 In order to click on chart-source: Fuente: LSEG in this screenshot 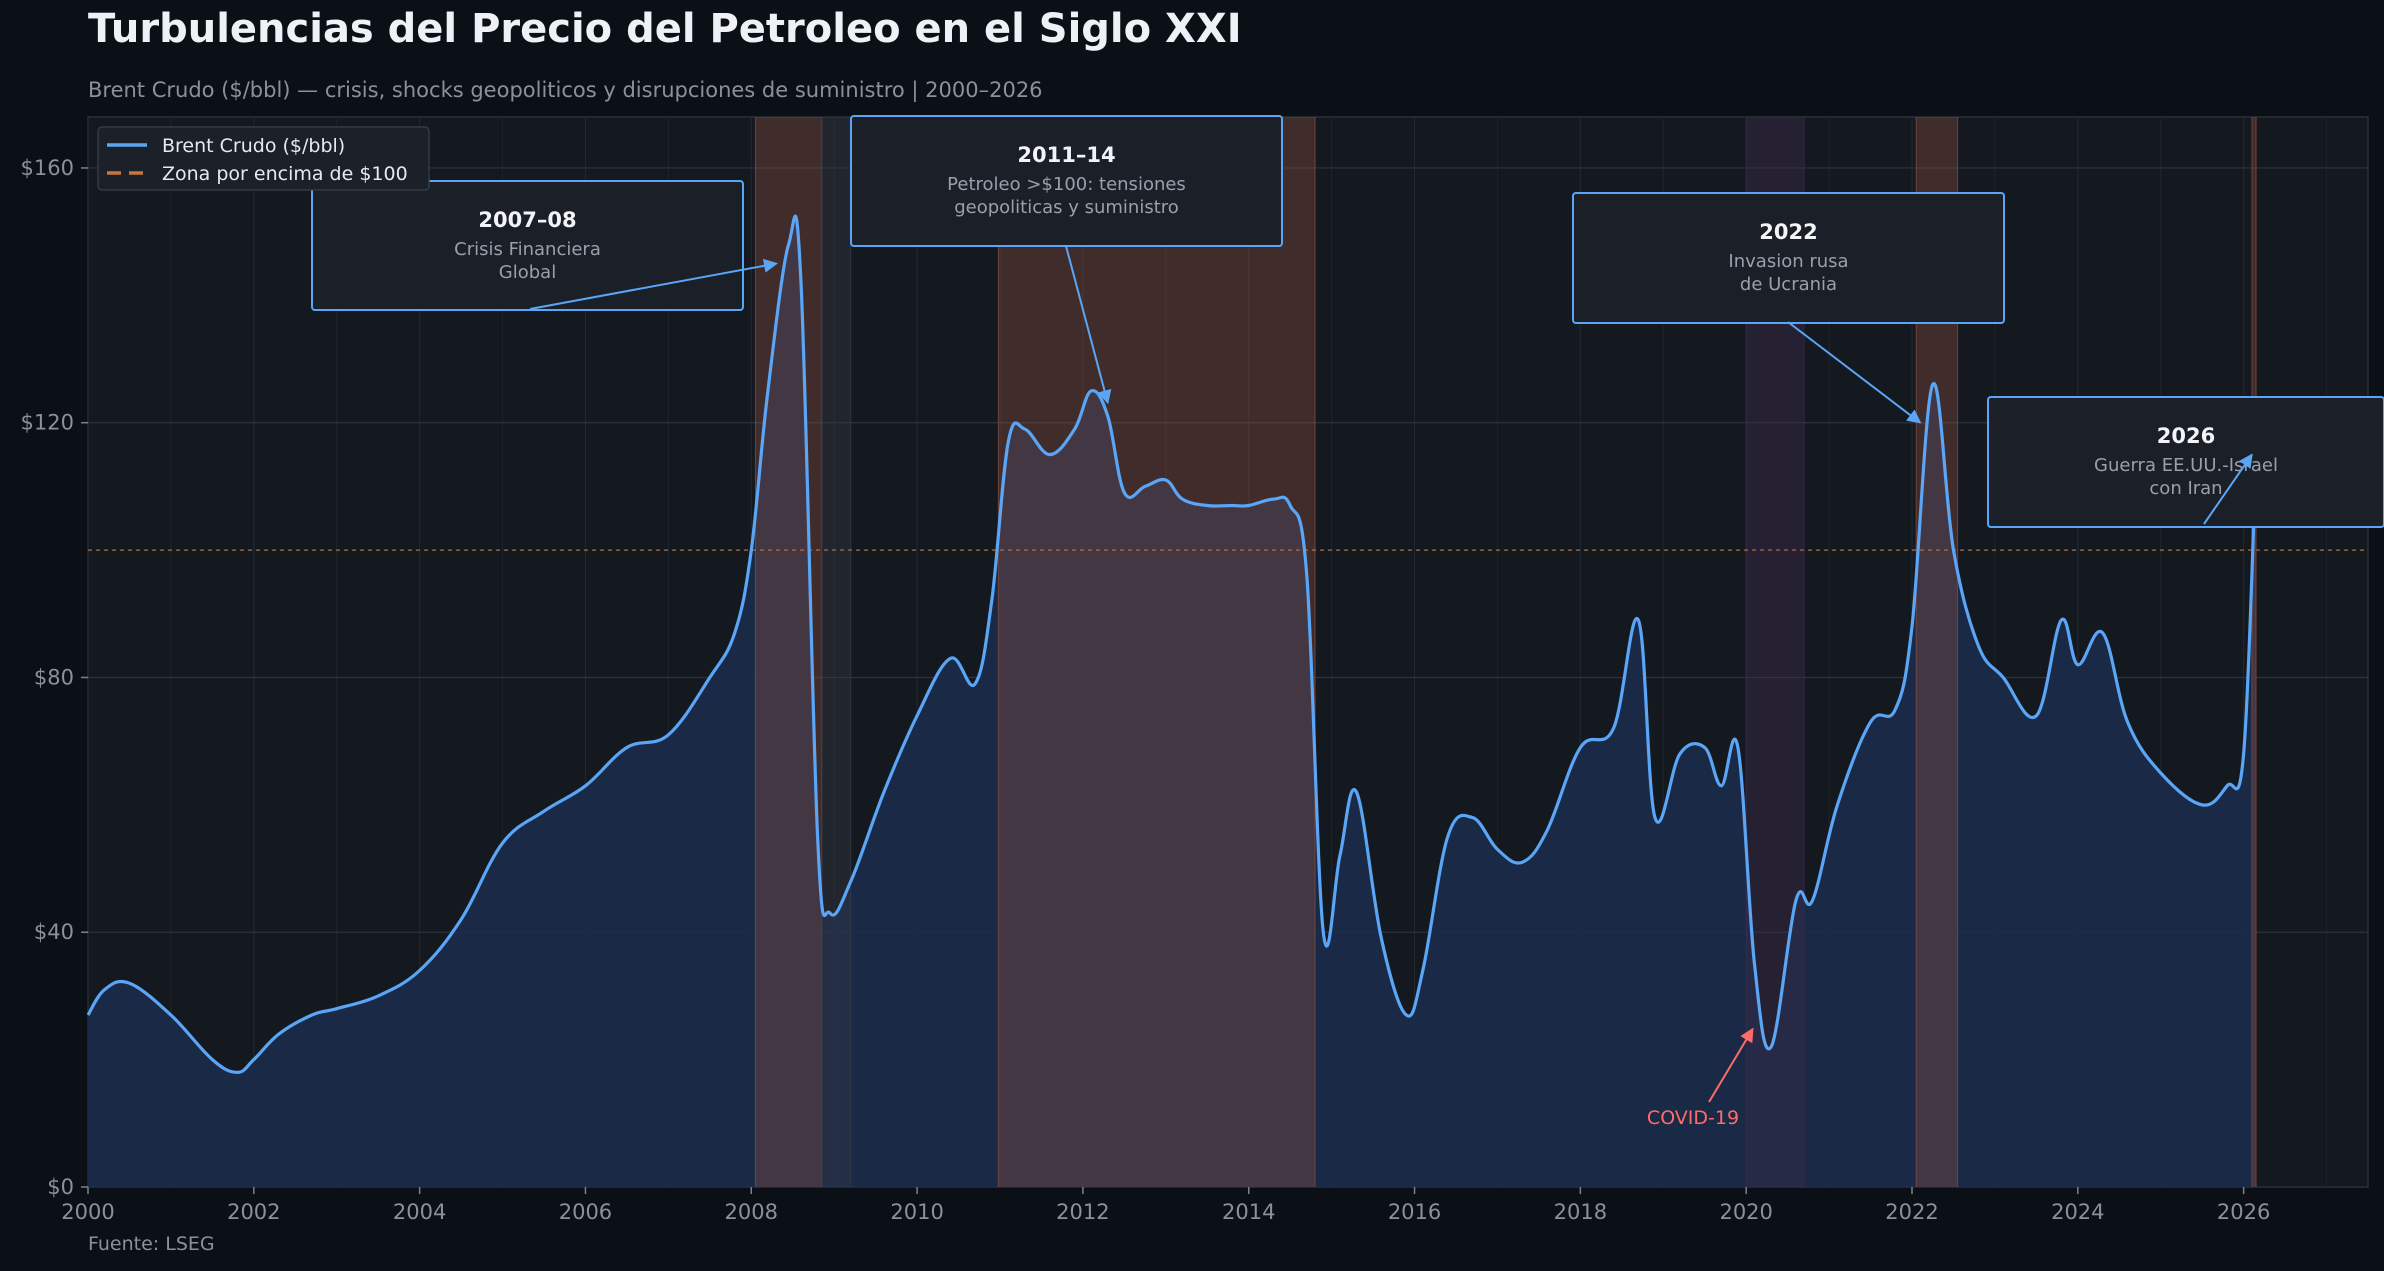, I will do `click(151, 1244)`.